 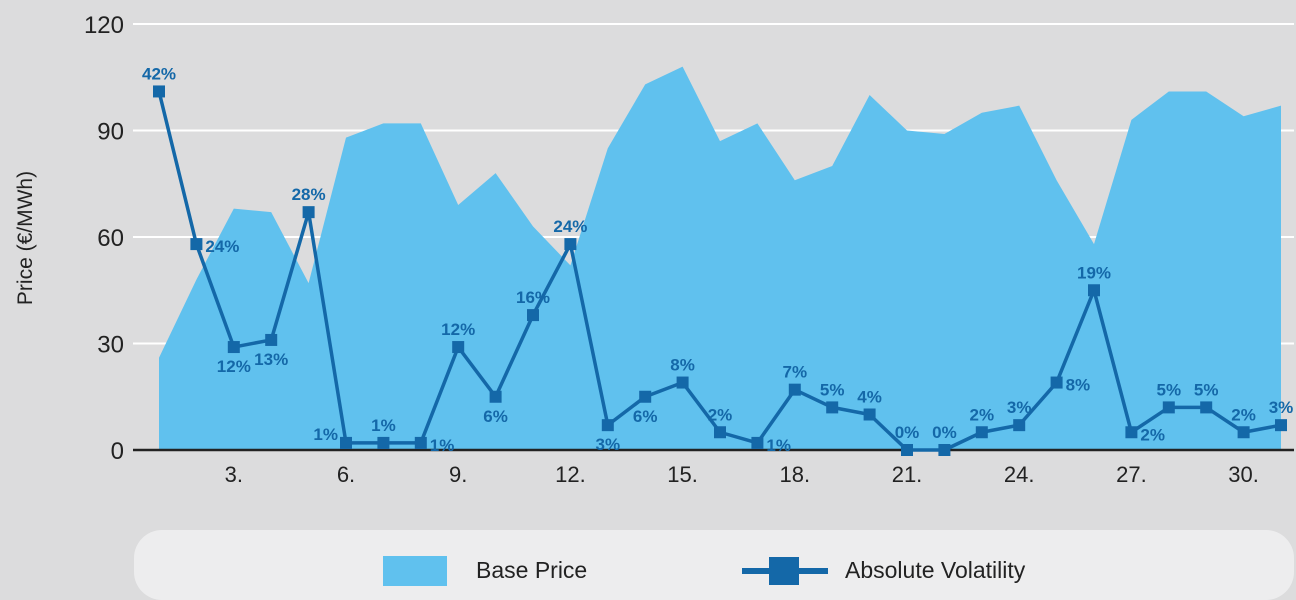 I want to click on y-tick-label-90: 90, so click(x=110, y=132).